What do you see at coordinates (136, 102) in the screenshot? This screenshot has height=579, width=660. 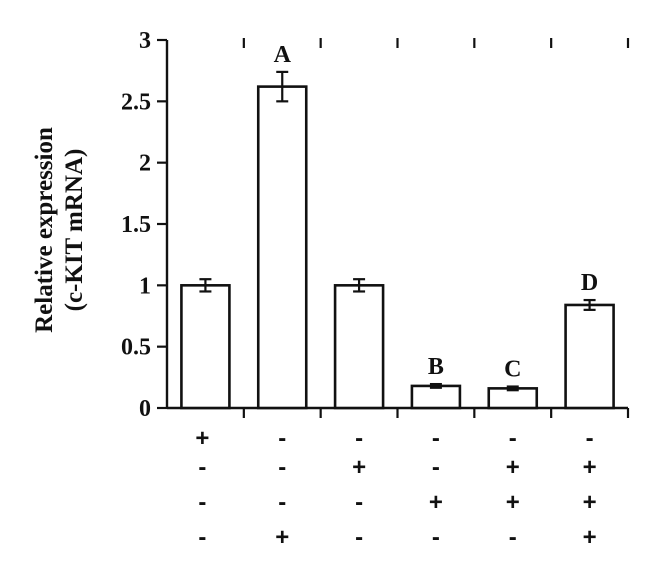 I see `y-tick-label: 2.5` at bounding box center [136, 102].